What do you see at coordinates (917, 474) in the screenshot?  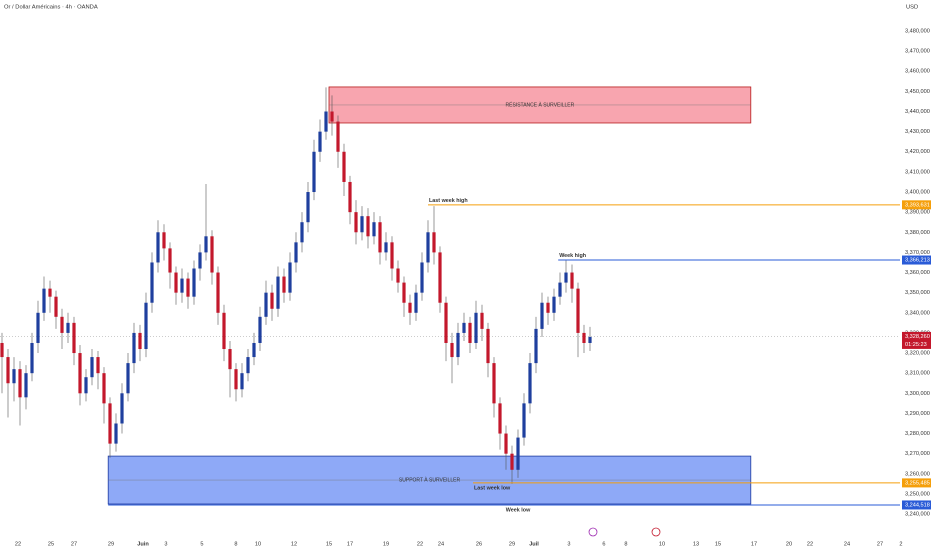 I see `y-tick-label: 3,260,000` at bounding box center [917, 474].